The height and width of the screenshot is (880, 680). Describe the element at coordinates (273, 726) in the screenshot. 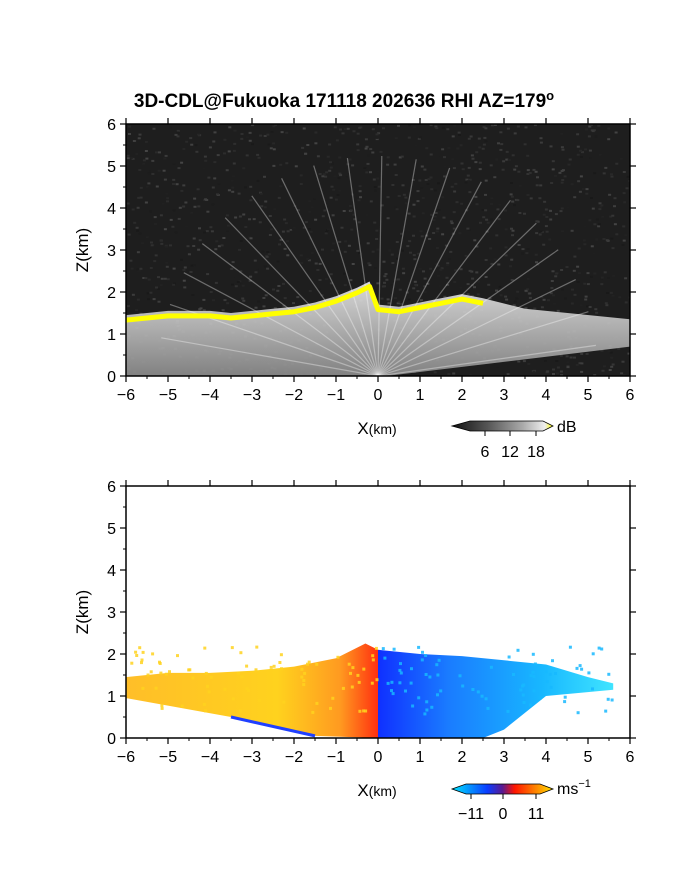

I see `velocity-low-elevation-strip` at that location.